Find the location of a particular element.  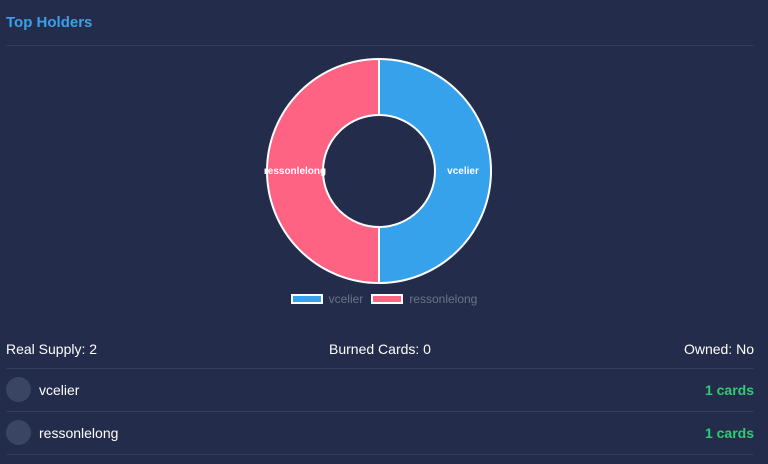

supply-stats: Real Supply: 2 Burned Cards: 0 Owned: No is located at coordinates (380, 350).